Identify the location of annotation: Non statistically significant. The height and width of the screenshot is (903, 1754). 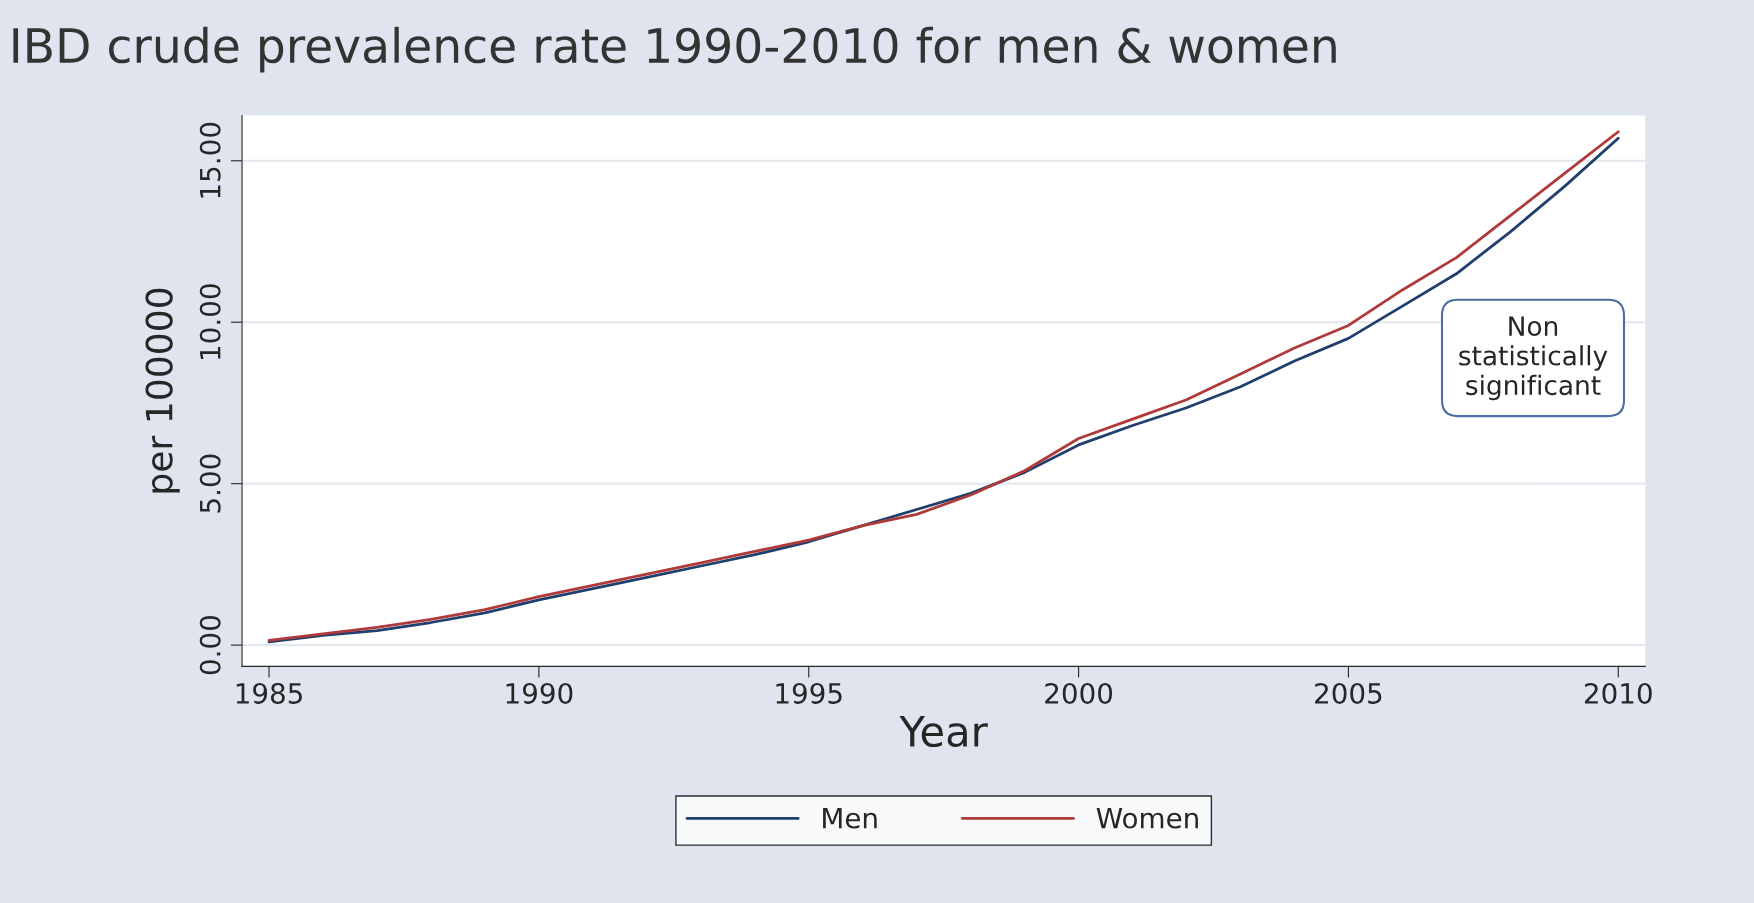
(1533, 358).